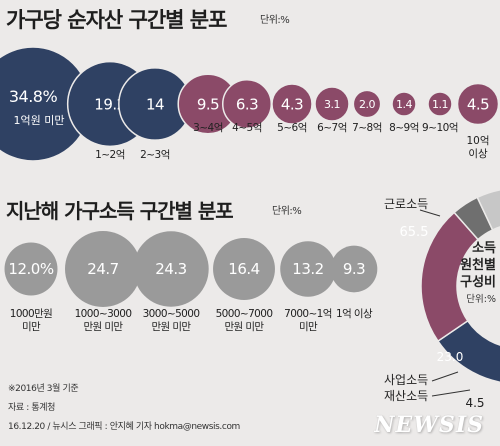 This screenshot has height=446, width=500. I want to click on pie-category-label: 근로소득, so click(406, 204).